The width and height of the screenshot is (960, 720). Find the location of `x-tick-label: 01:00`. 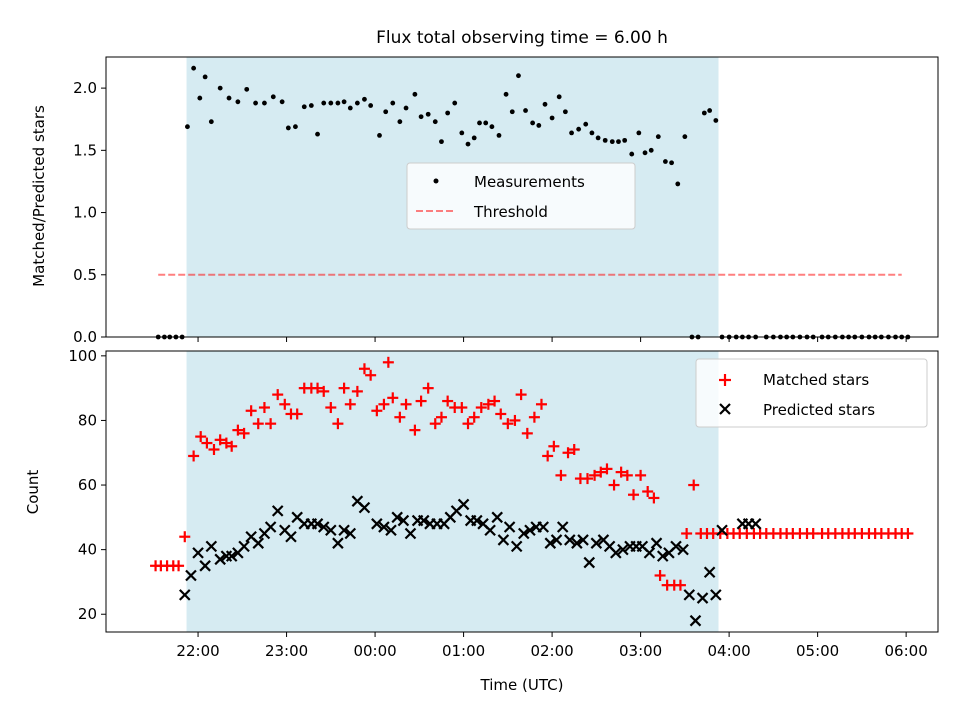

x-tick-label: 01:00 is located at coordinates (463, 651).